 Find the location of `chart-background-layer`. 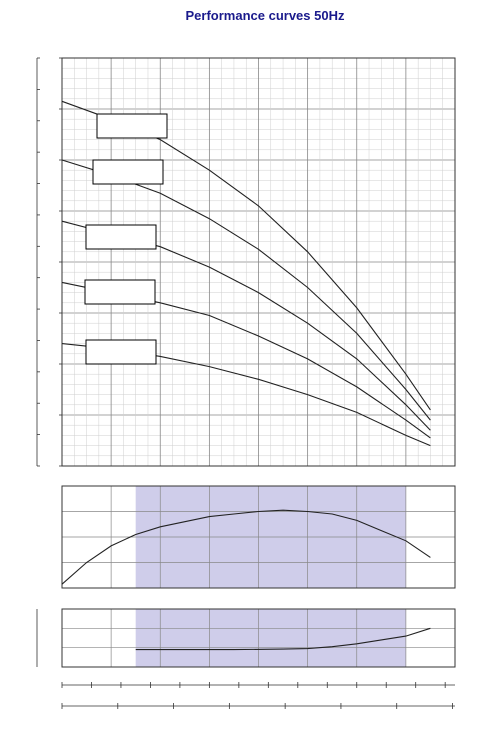

chart-background-layer is located at coordinates (270, 576).